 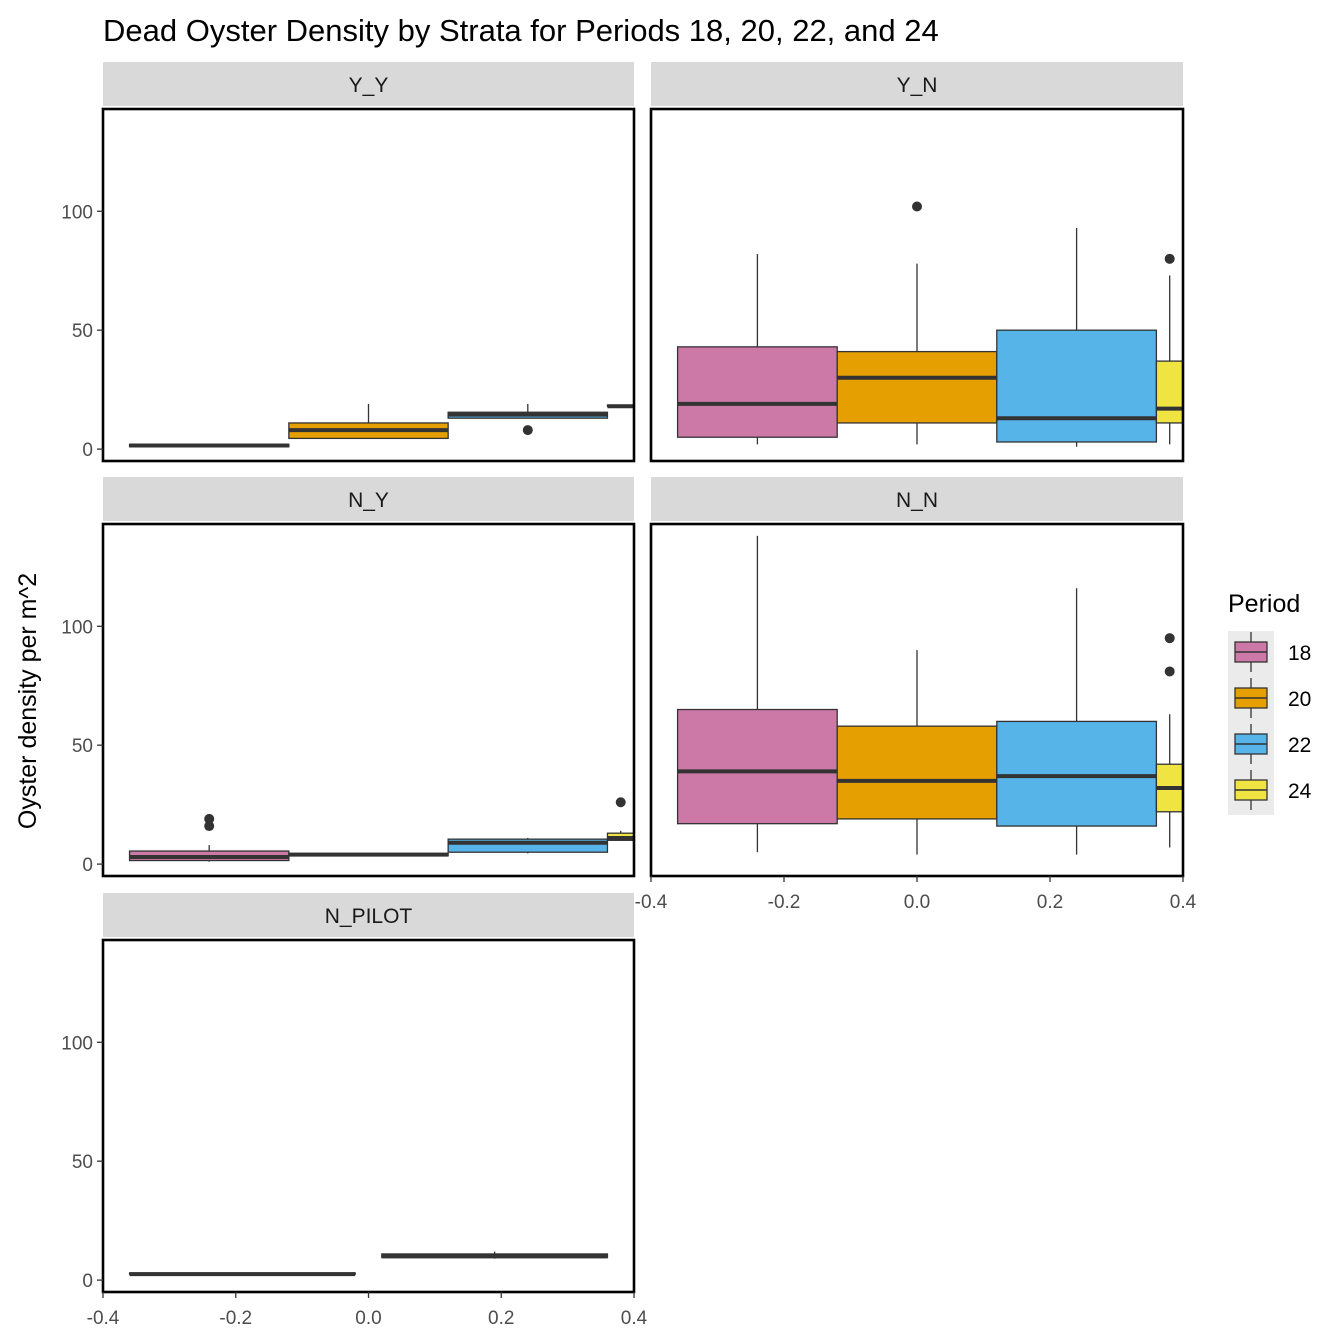 What do you see at coordinates (28, 701) in the screenshot?
I see `y-axis-label: Oyster density per m^2` at bounding box center [28, 701].